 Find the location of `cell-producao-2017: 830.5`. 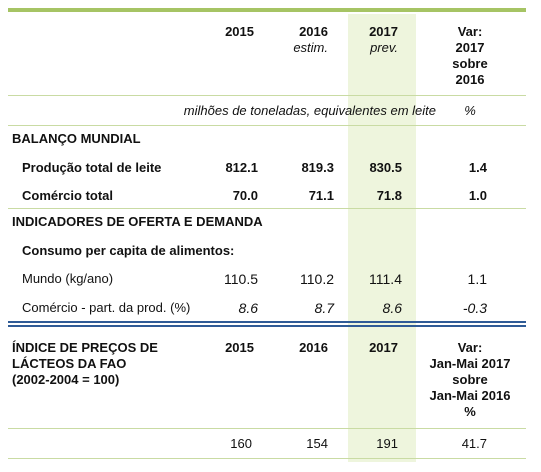

cell-producao-2017: 830.5 is located at coordinates (385, 167).